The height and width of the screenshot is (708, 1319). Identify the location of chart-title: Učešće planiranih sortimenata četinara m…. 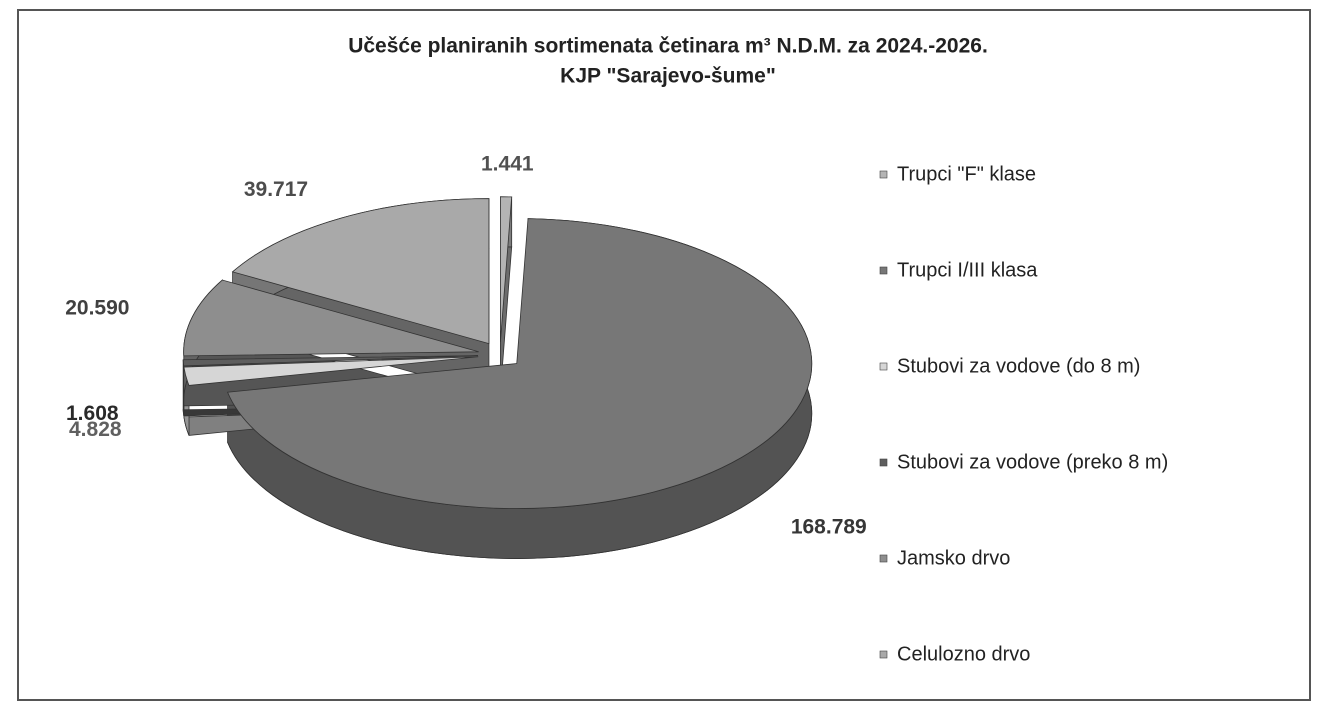
(668, 46).